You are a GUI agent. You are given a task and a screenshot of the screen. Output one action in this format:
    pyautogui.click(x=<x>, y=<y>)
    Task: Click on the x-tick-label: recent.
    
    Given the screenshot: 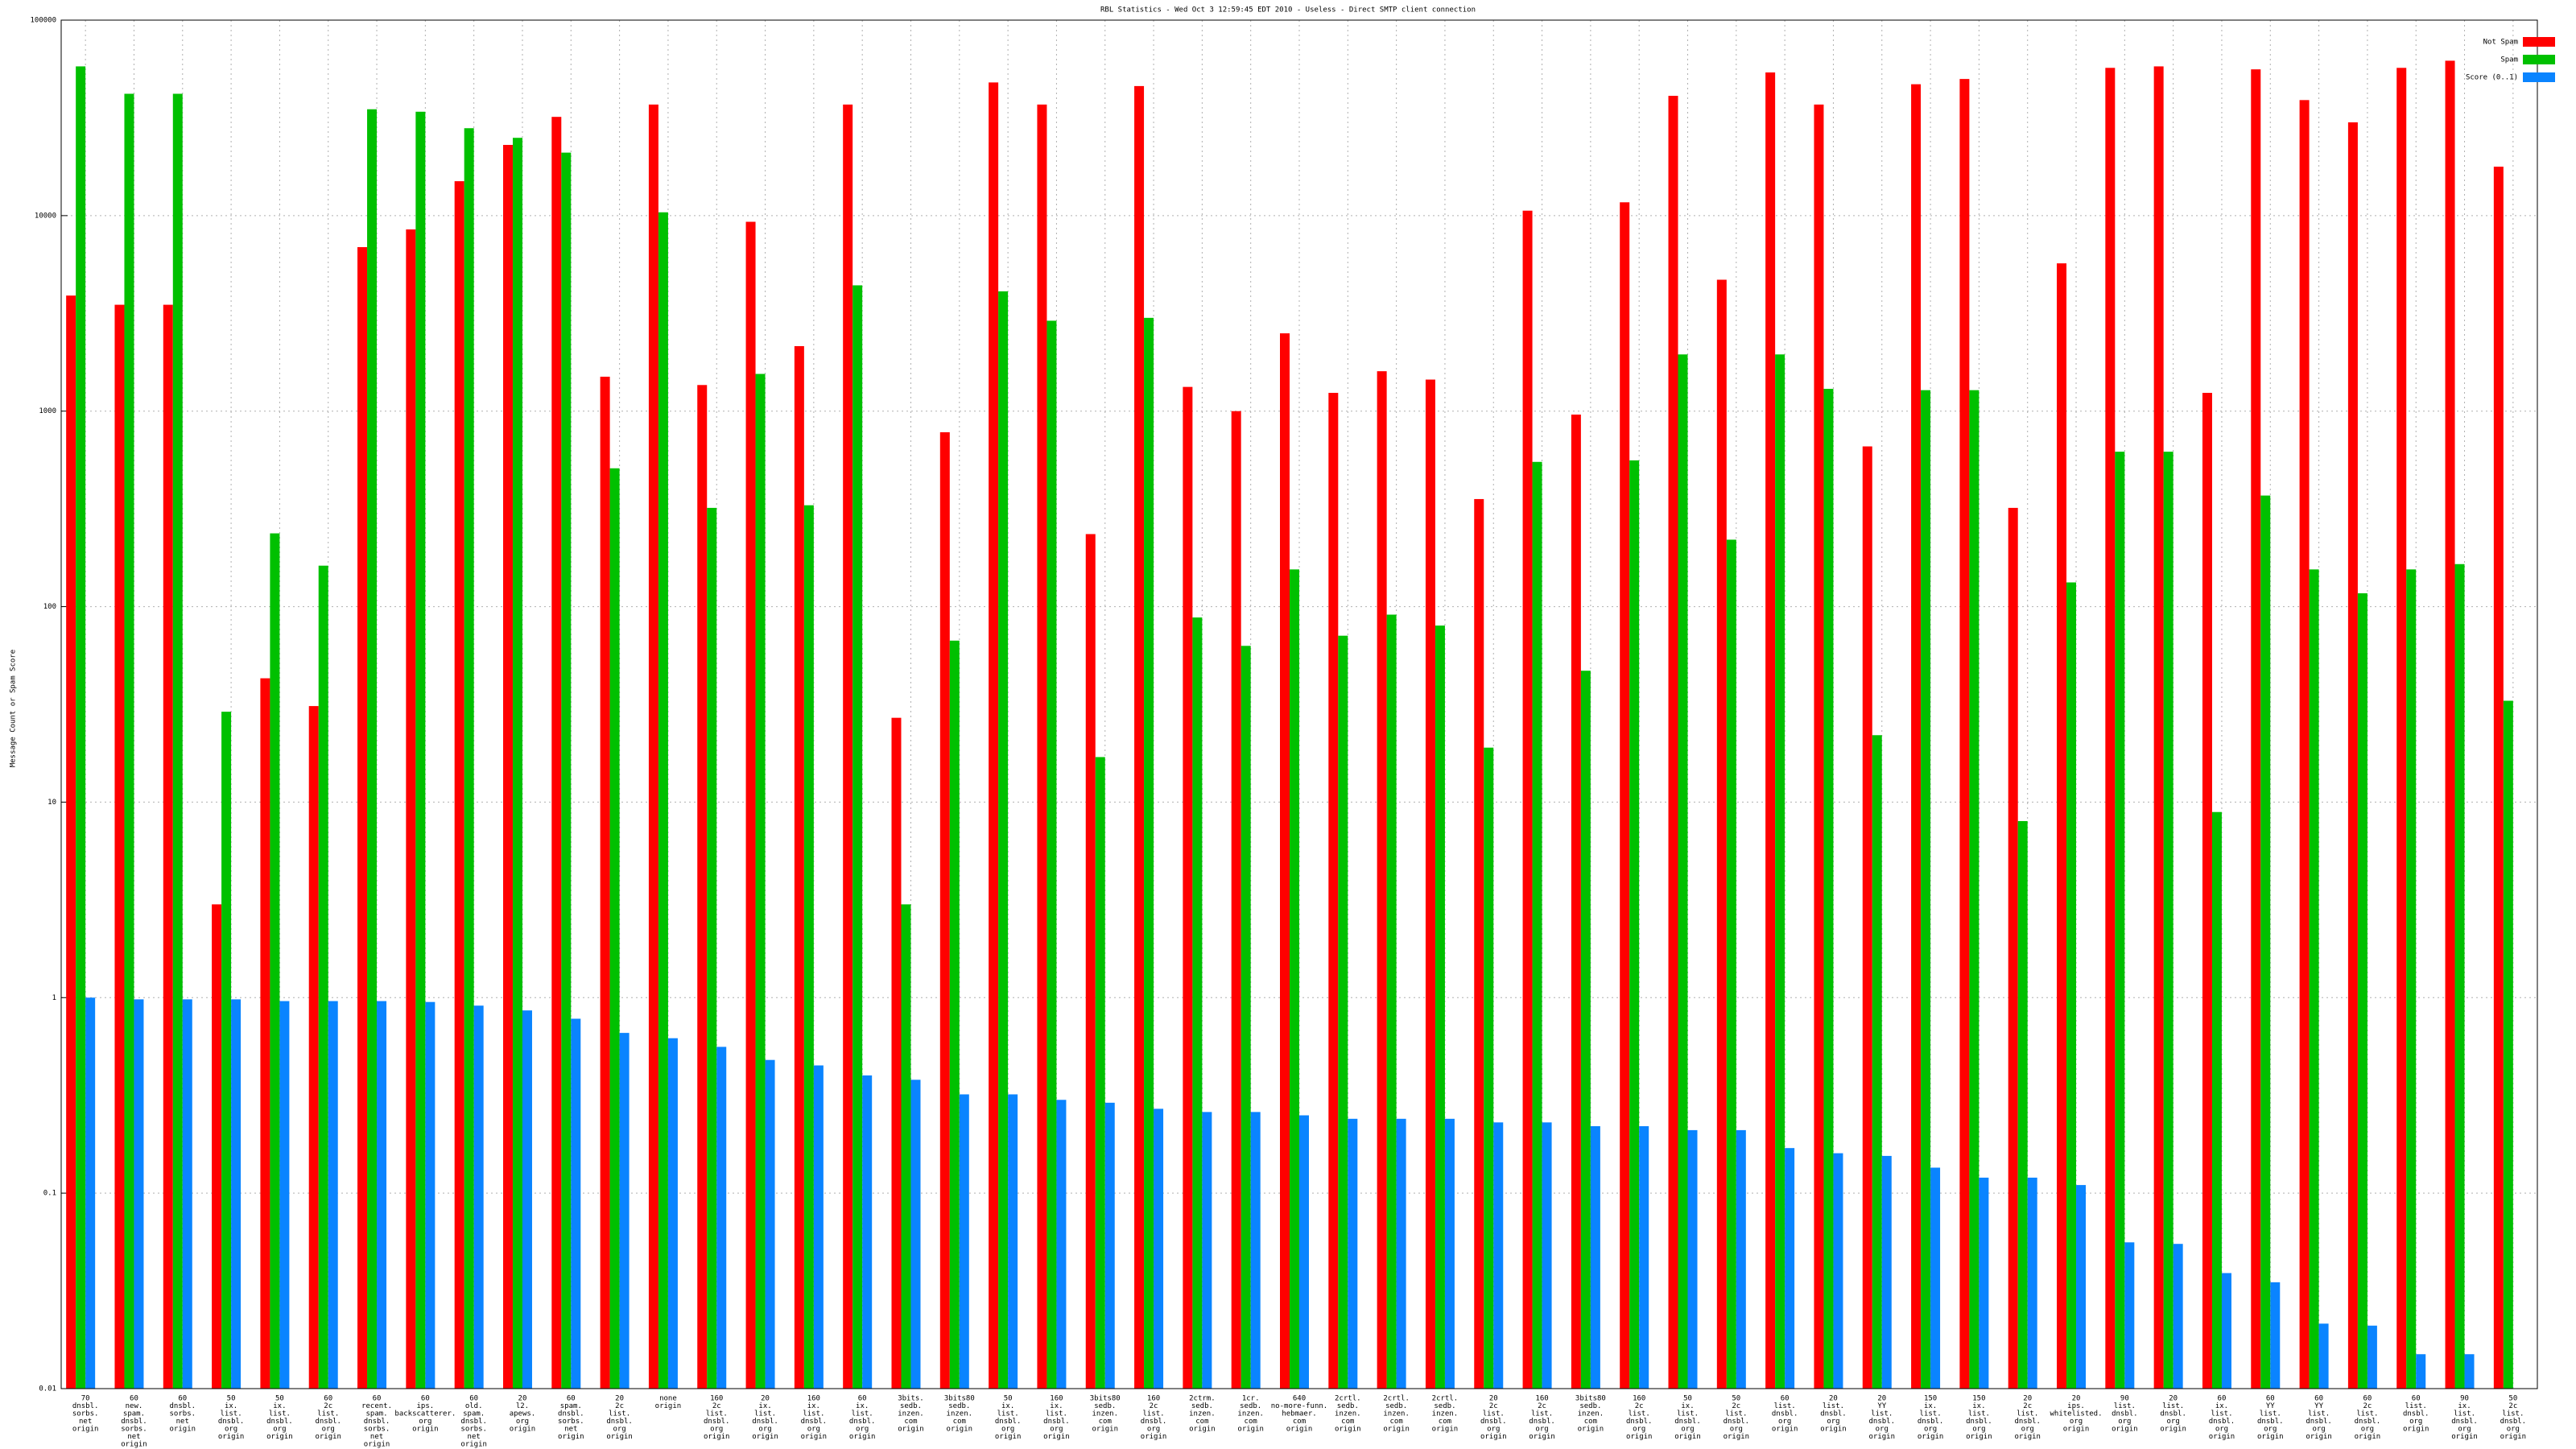 What is the action you would take?
    pyautogui.click(x=376, y=1406)
    